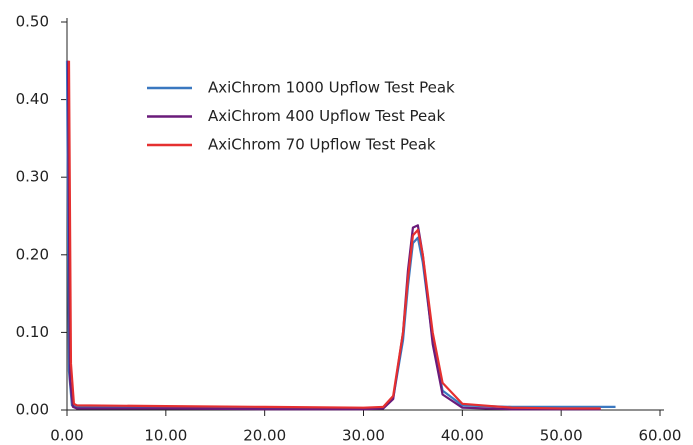 This screenshot has width=693, height=445. I want to click on y-tick-label: 0.40, so click(32, 99).